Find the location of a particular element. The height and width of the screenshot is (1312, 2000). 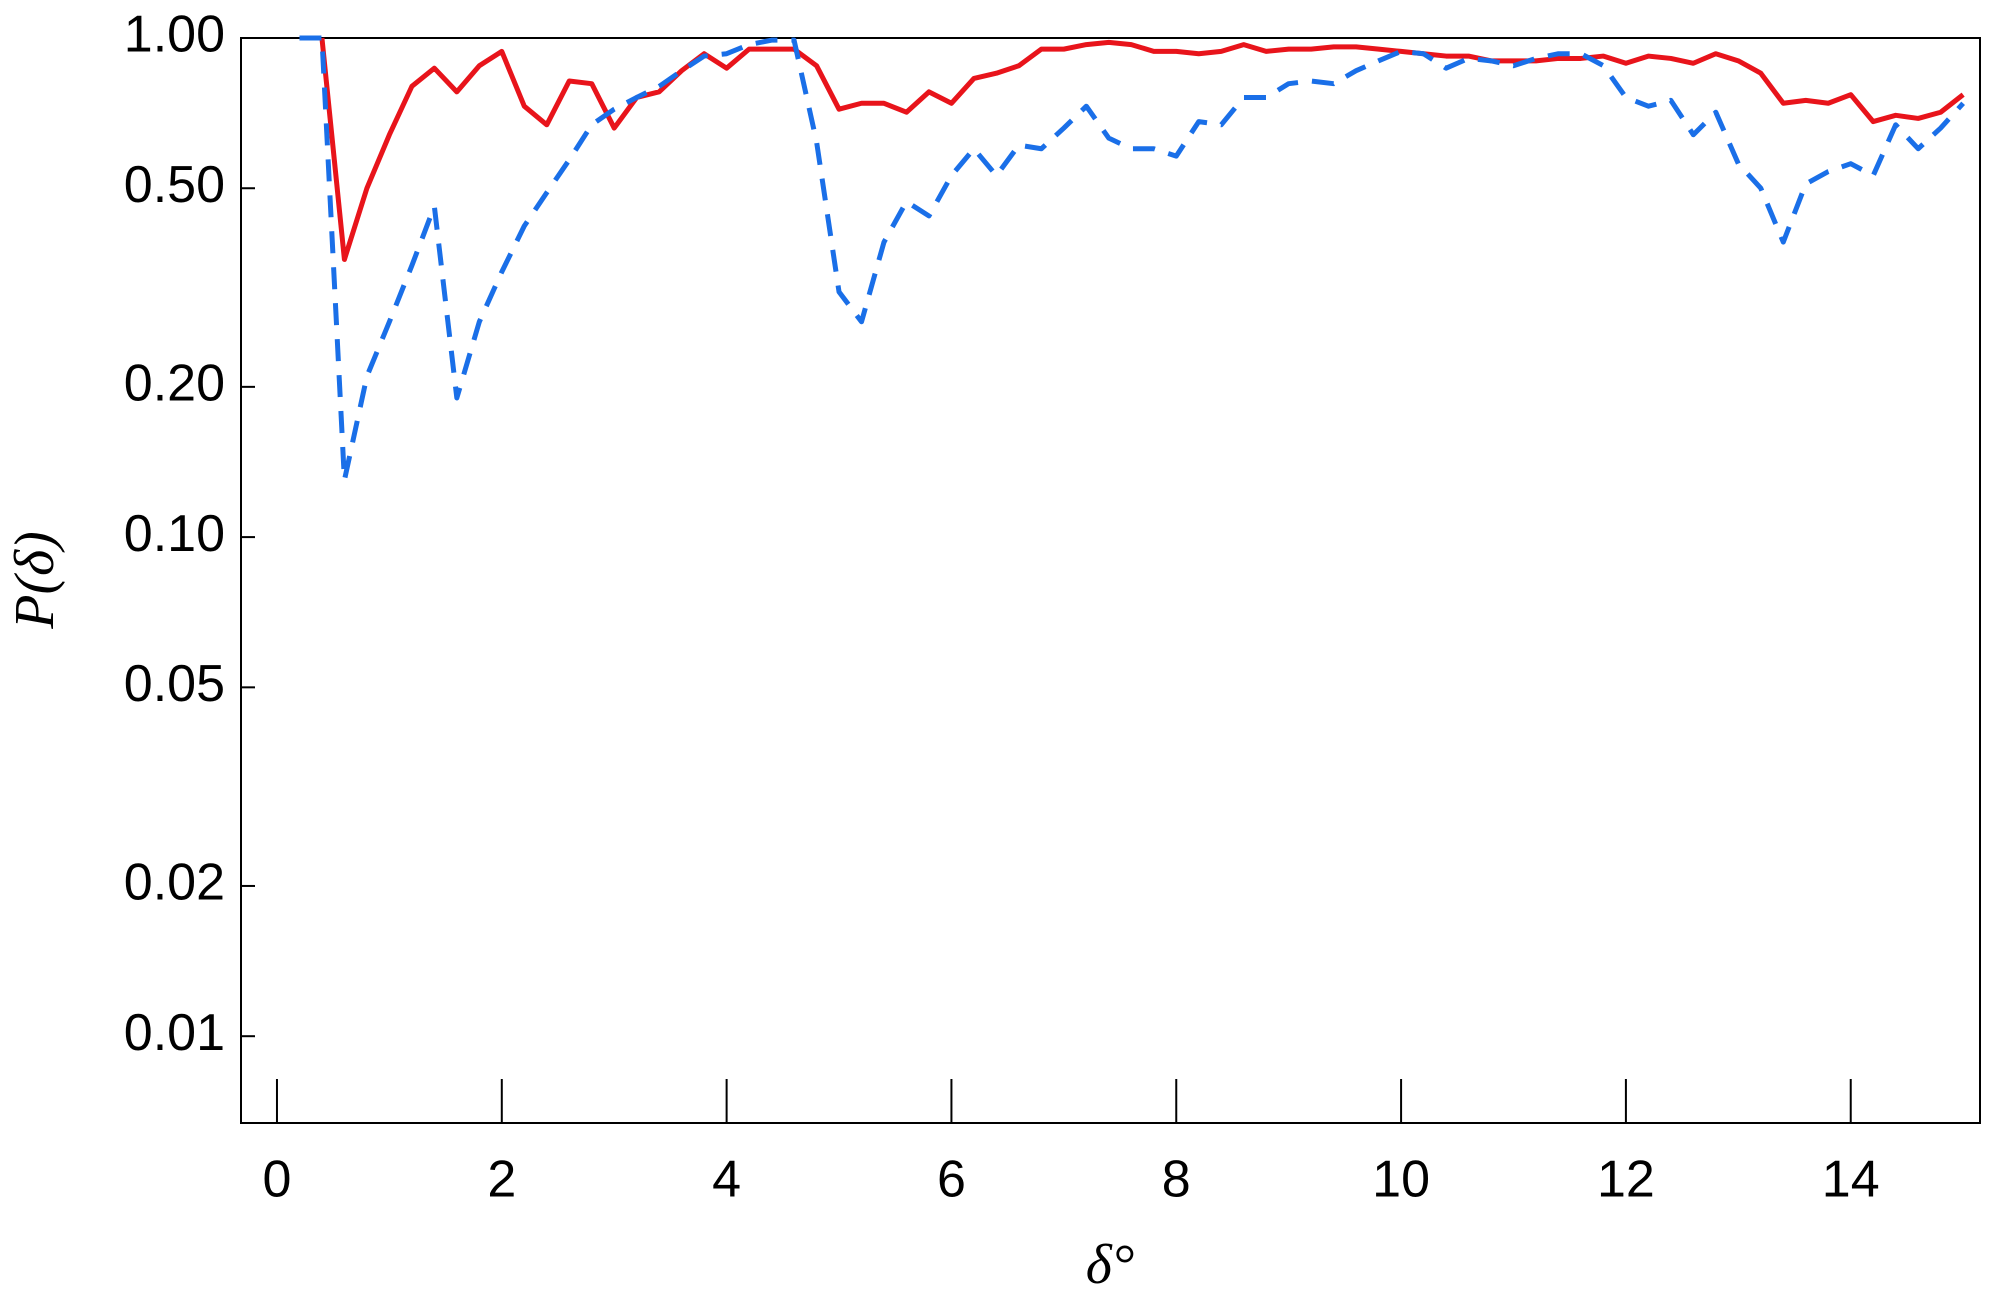

y-tick-label: 0.05 is located at coordinates (174, 684).